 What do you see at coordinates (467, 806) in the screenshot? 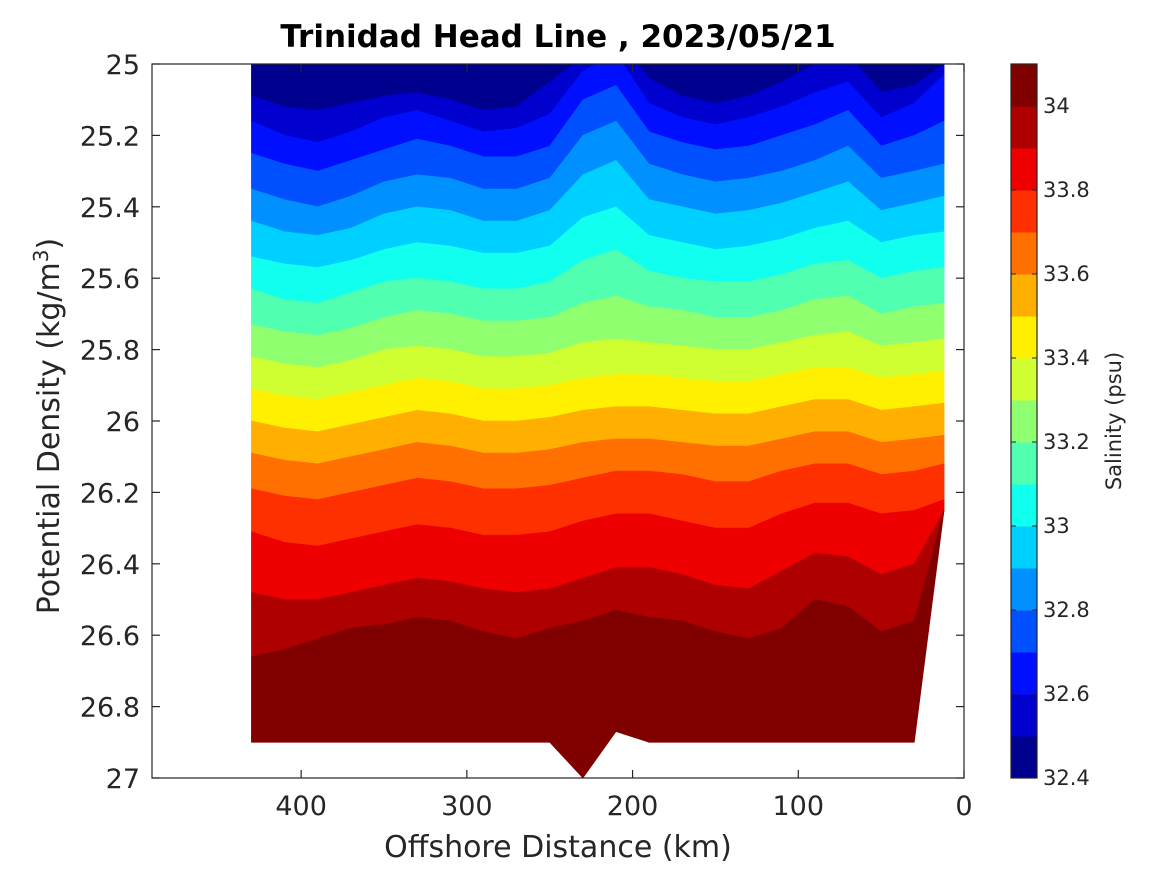
I see `x-tick-label: 300` at bounding box center [467, 806].